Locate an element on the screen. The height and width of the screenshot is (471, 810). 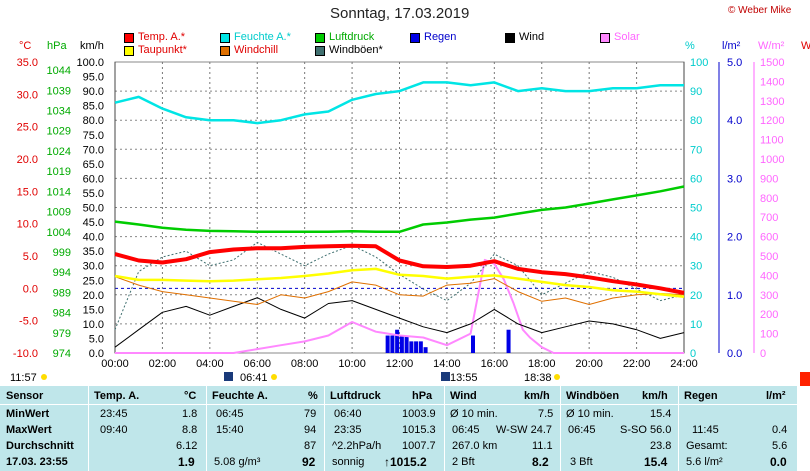
wind-tick-label: 55.0 is located at coordinates (93, 194).